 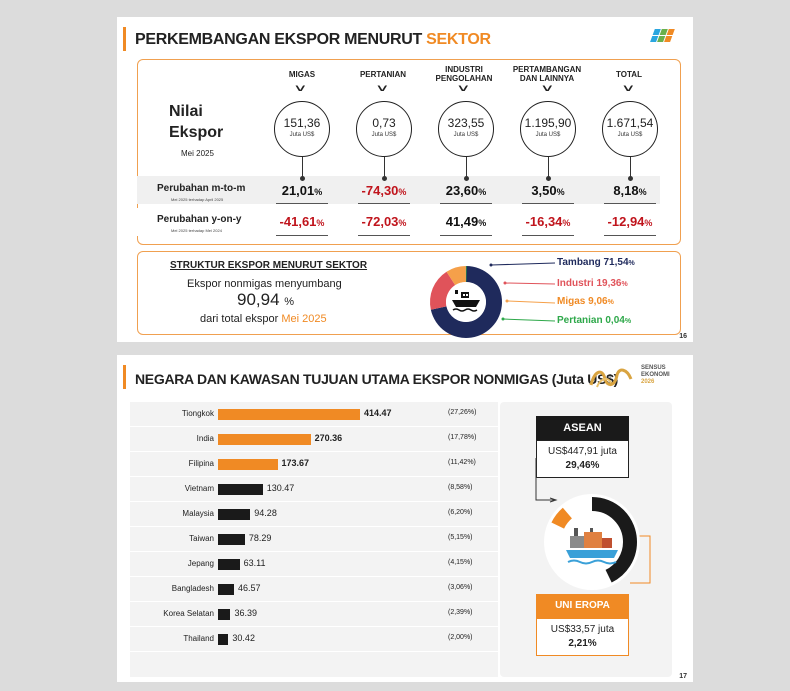 What do you see at coordinates (548, 190) in the screenshot?
I see `mtm-value-pertambangan: 3,50%` at bounding box center [548, 190].